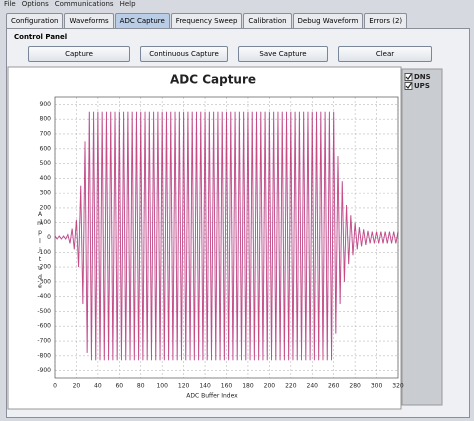 The height and width of the screenshot is (421, 474). Describe the element at coordinates (422, 77) in the screenshot. I see `legend-label: DNS` at that location.